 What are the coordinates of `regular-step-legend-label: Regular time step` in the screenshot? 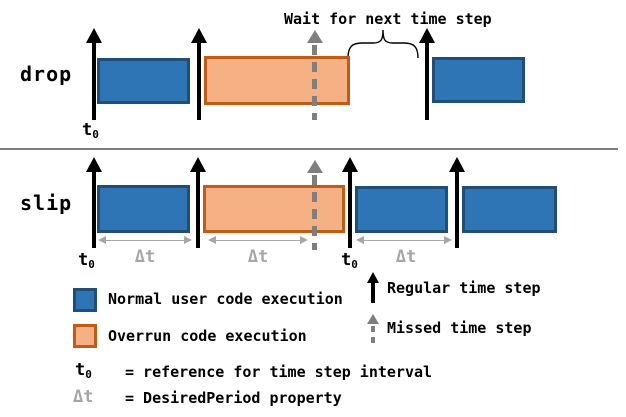 It's located at (464, 288).